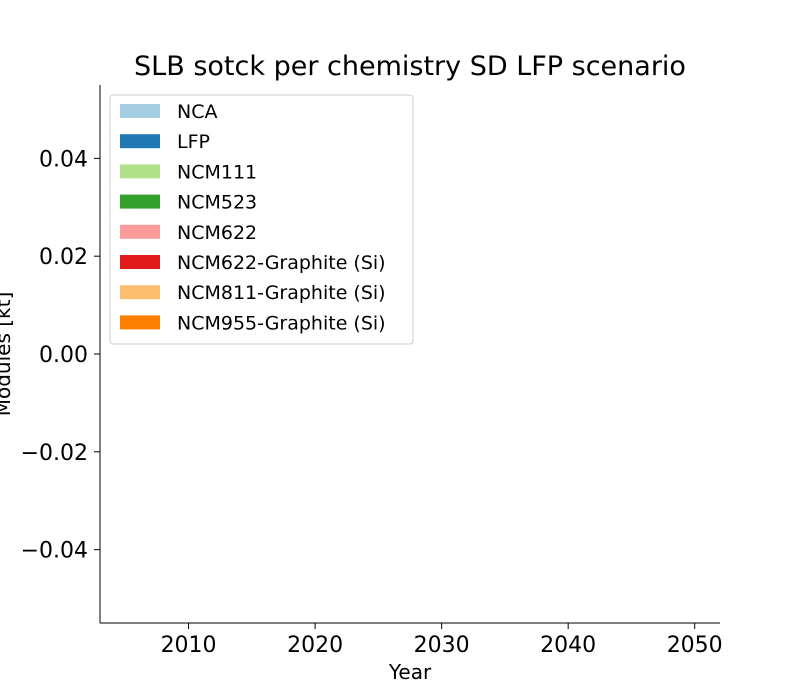 The height and width of the screenshot is (700, 800). Describe the element at coordinates (410, 66) in the screenshot. I see `chart-title: SLB sotck per chemistry SD LFP scenario` at that location.